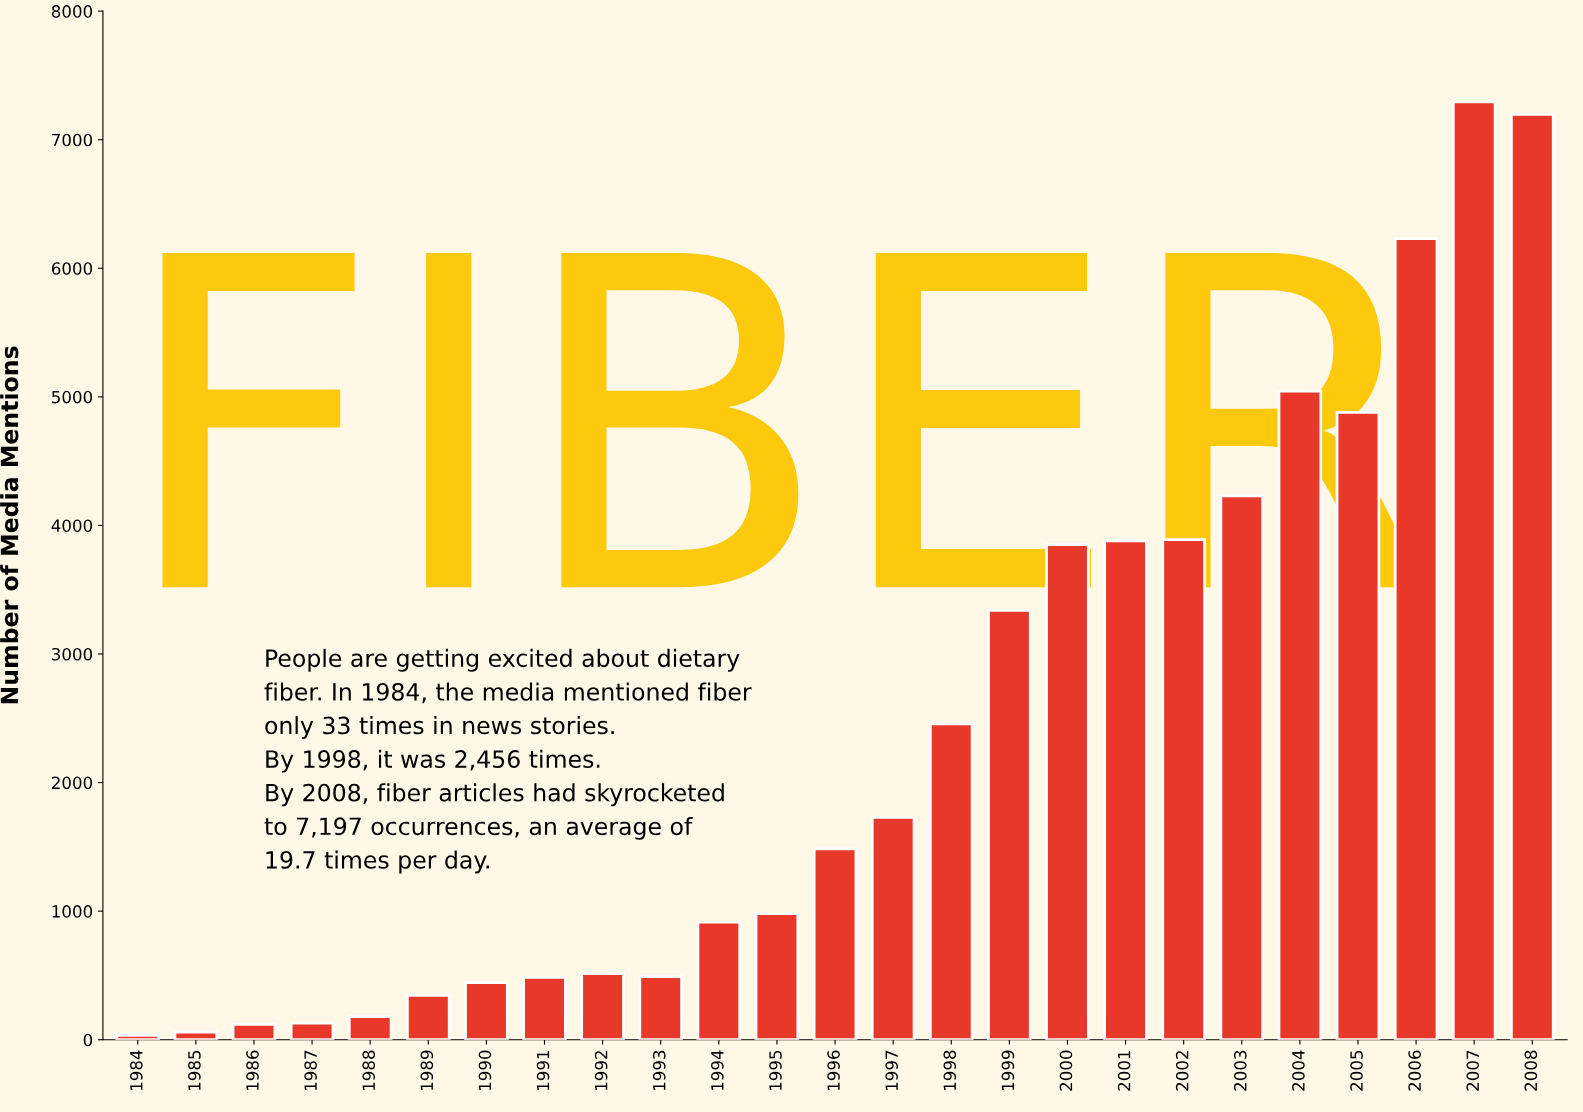 The image size is (1583, 1112). Describe the element at coordinates (717, 1070) in the screenshot. I see `x-tick-label: 1994` at that location.